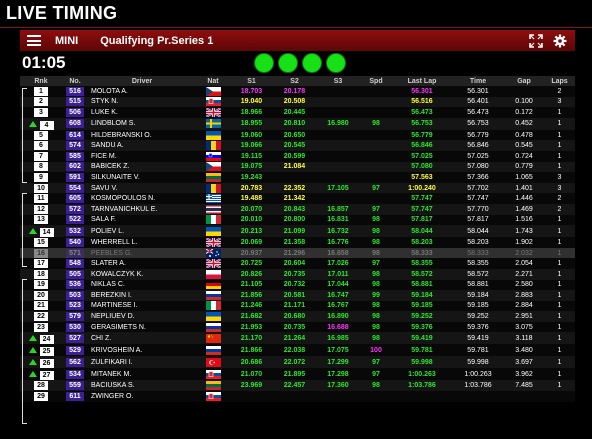  I want to click on driver-cell: SALA F., so click(103, 220).